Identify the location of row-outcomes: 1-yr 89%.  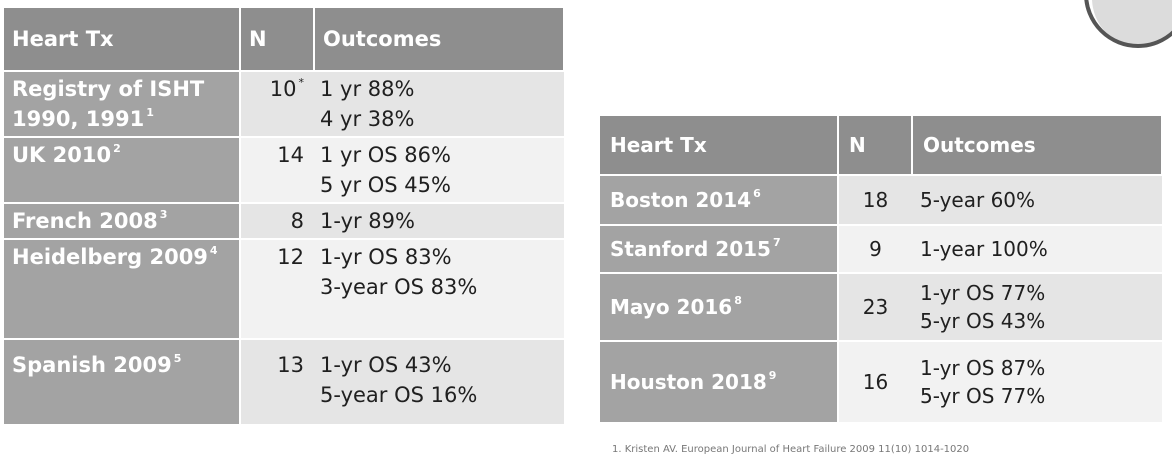
(439, 221).